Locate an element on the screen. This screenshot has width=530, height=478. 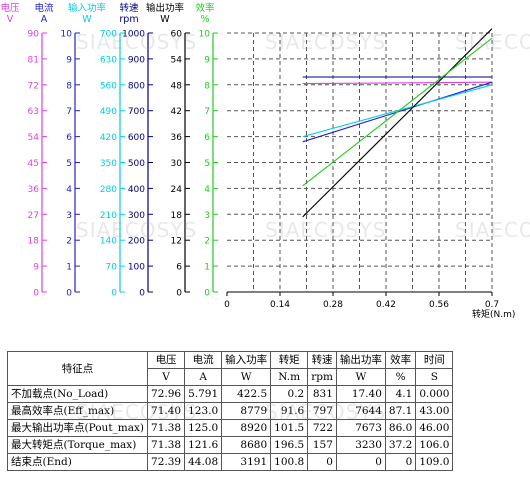
y-tick-label-efficiency: 1 is located at coordinates (207, 268).